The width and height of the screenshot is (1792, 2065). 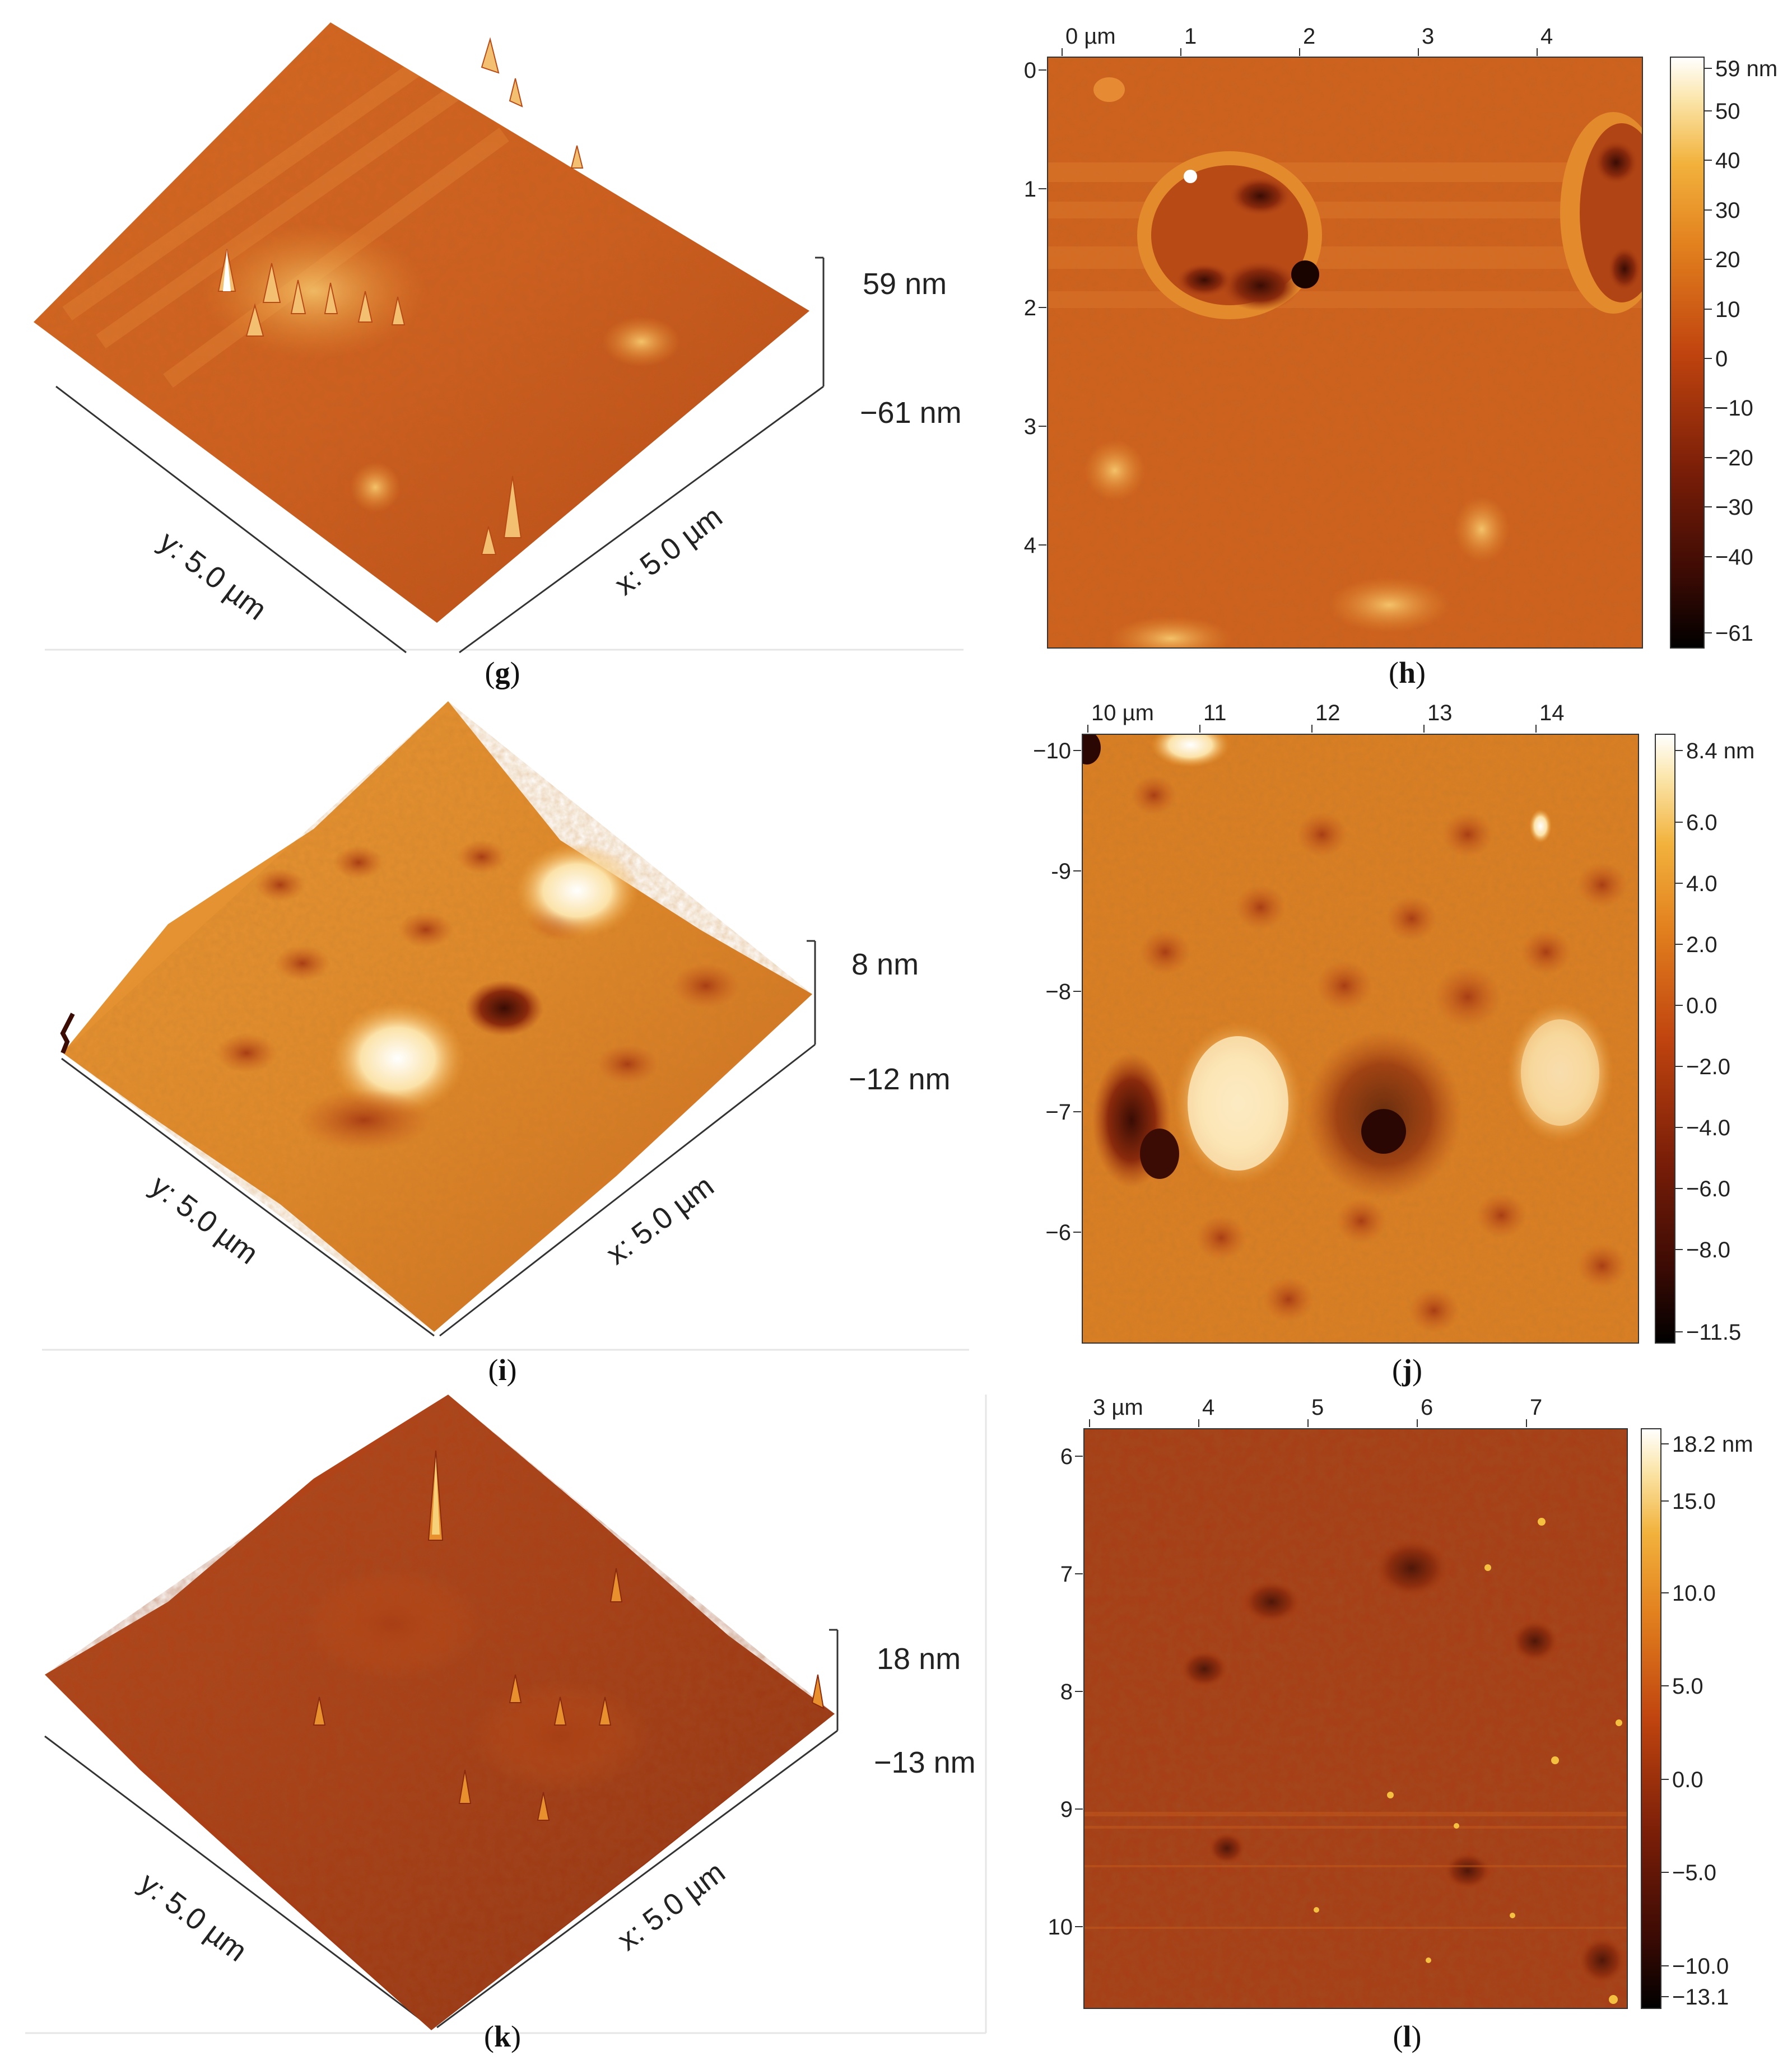 What do you see at coordinates (1058, 1112) in the screenshot?
I see `panel-j-left-tick-3: −7` at bounding box center [1058, 1112].